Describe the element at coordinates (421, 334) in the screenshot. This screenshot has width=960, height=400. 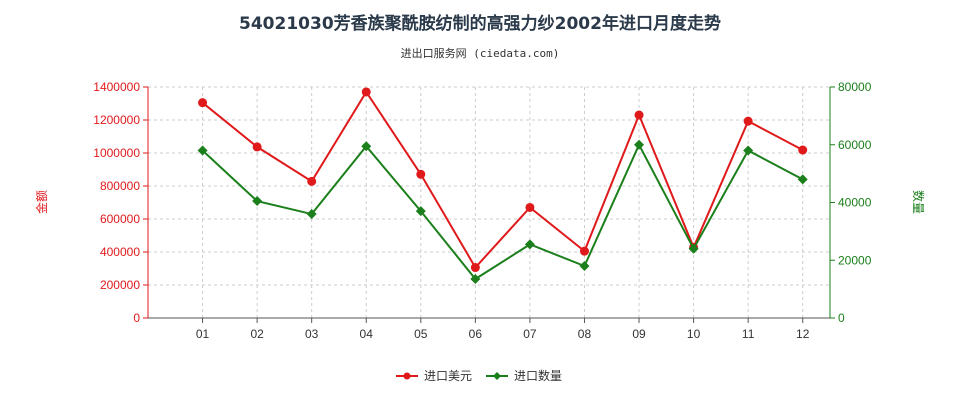
I see `tick-label-x: 05` at that location.